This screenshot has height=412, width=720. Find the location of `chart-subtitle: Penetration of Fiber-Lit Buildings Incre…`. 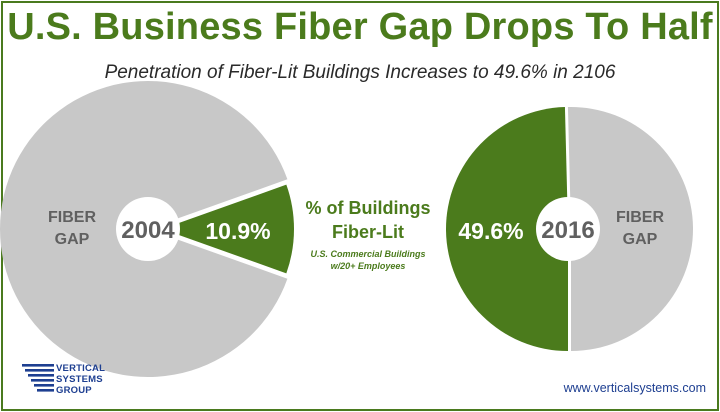

chart-subtitle: Penetration of Fiber-Lit Buildings Incre… is located at coordinates (360, 72).